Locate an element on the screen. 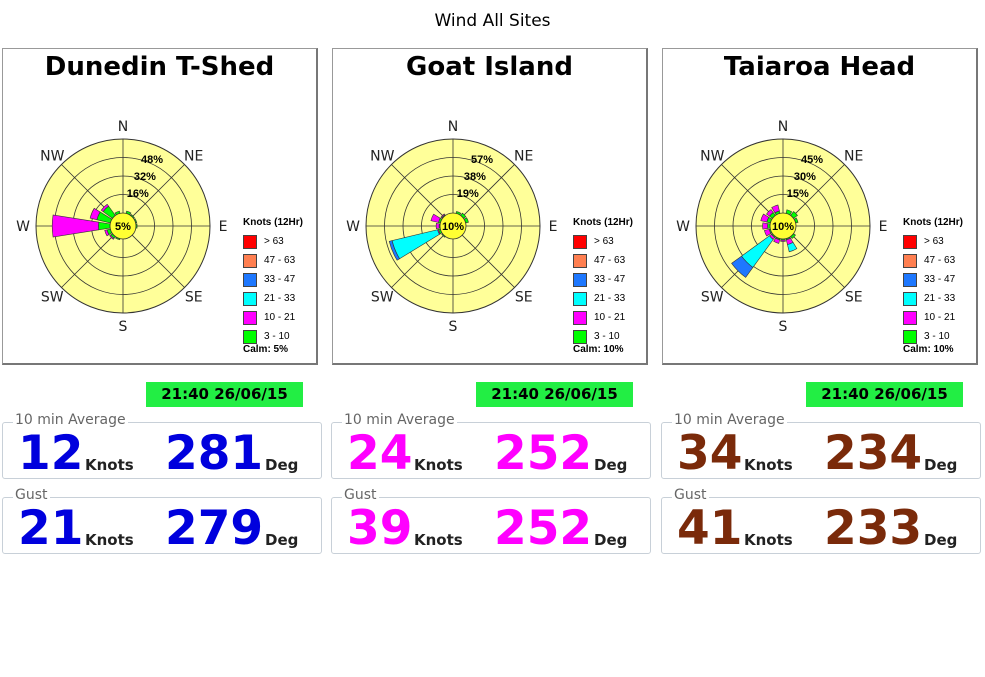 The width and height of the screenshot is (985, 677). legend-label: 21 - 33 is located at coordinates (280, 298).